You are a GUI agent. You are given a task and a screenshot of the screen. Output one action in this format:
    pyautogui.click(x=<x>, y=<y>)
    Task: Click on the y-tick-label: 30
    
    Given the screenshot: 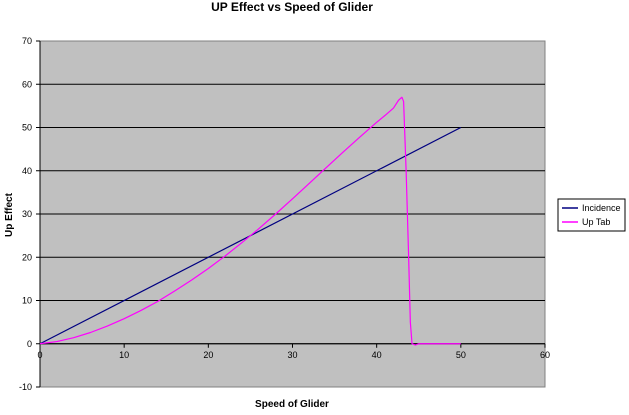 What is the action you would take?
    pyautogui.click(x=27, y=214)
    